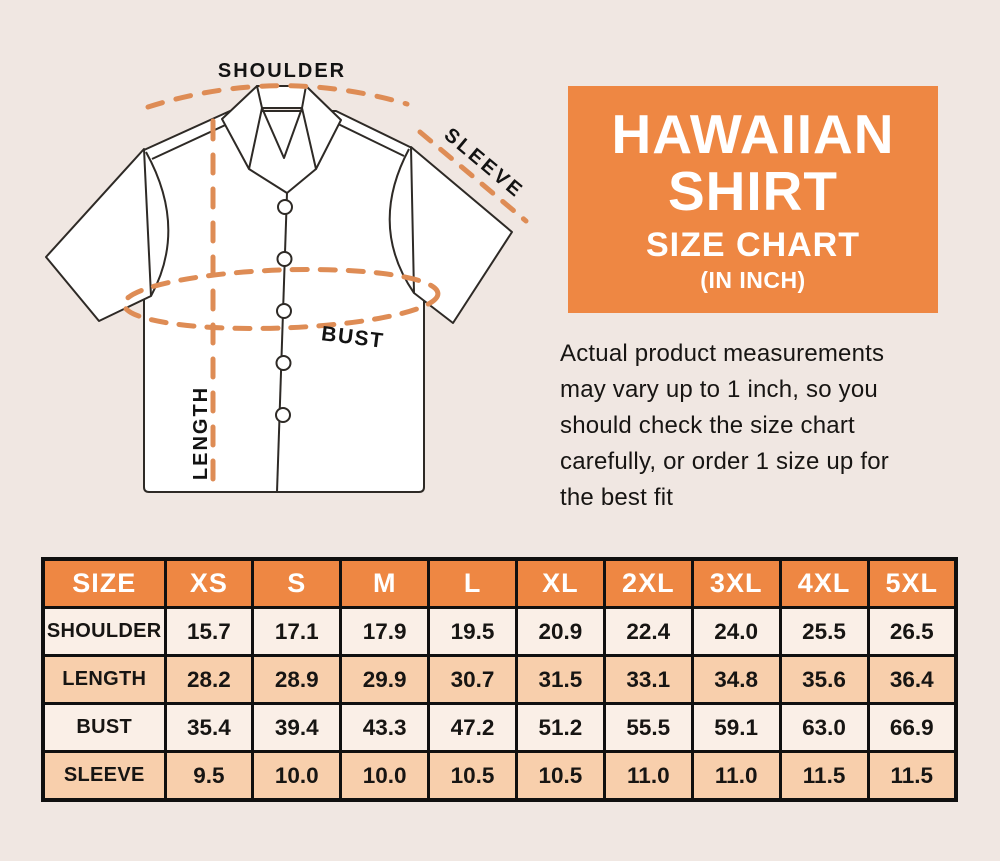 This screenshot has height=861, width=1000. I want to click on size-cell: 24.0, so click(736, 631).